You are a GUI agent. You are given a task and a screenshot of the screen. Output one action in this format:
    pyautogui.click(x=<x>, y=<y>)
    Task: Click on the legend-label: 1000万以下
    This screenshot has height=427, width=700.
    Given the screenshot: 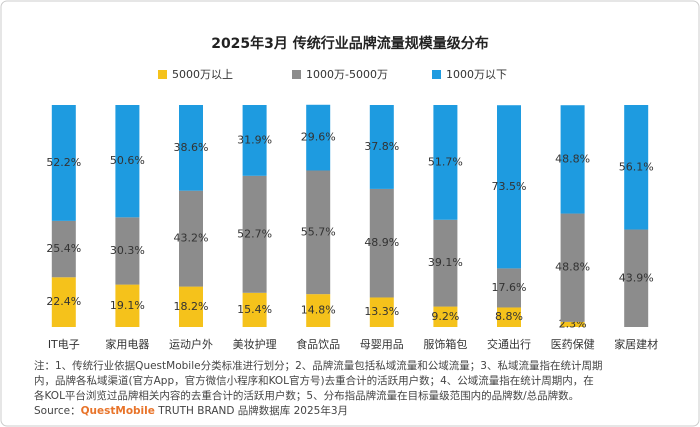 What is the action you would take?
    pyautogui.click(x=476, y=74)
    